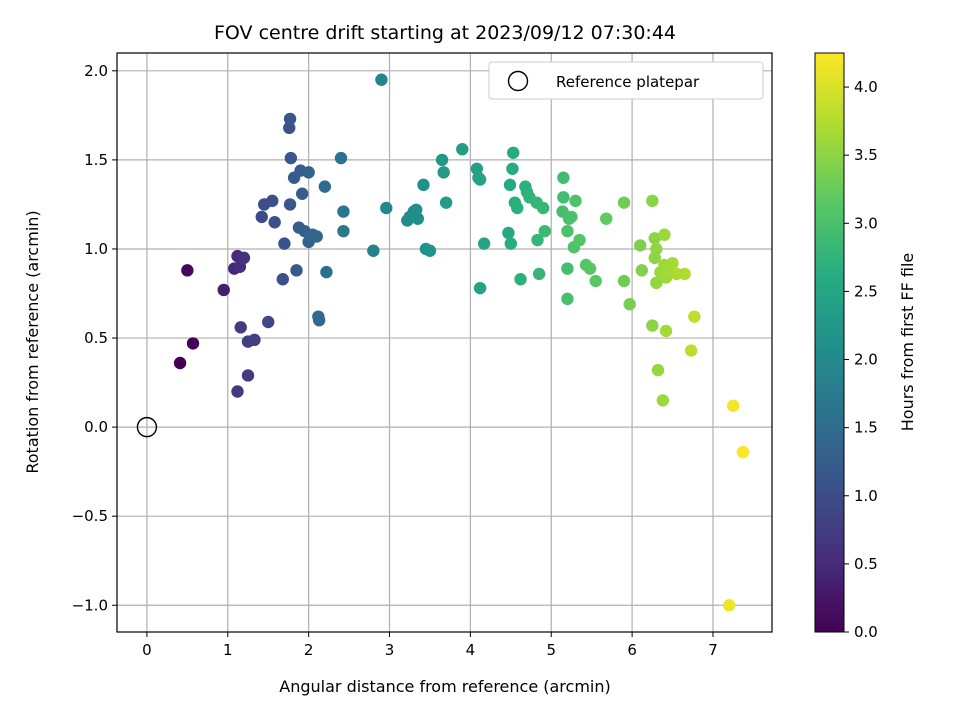  What do you see at coordinates (866, 496) in the screenshot?
I see `colorbar-tick-label: 1.0` at bounding box center [866, 496].